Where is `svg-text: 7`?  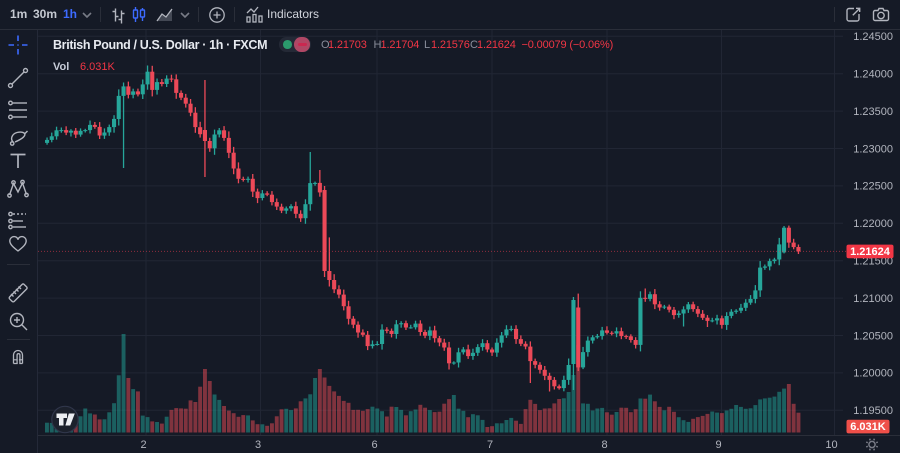
svg-text: 7 is located at coordinates (490, 445).